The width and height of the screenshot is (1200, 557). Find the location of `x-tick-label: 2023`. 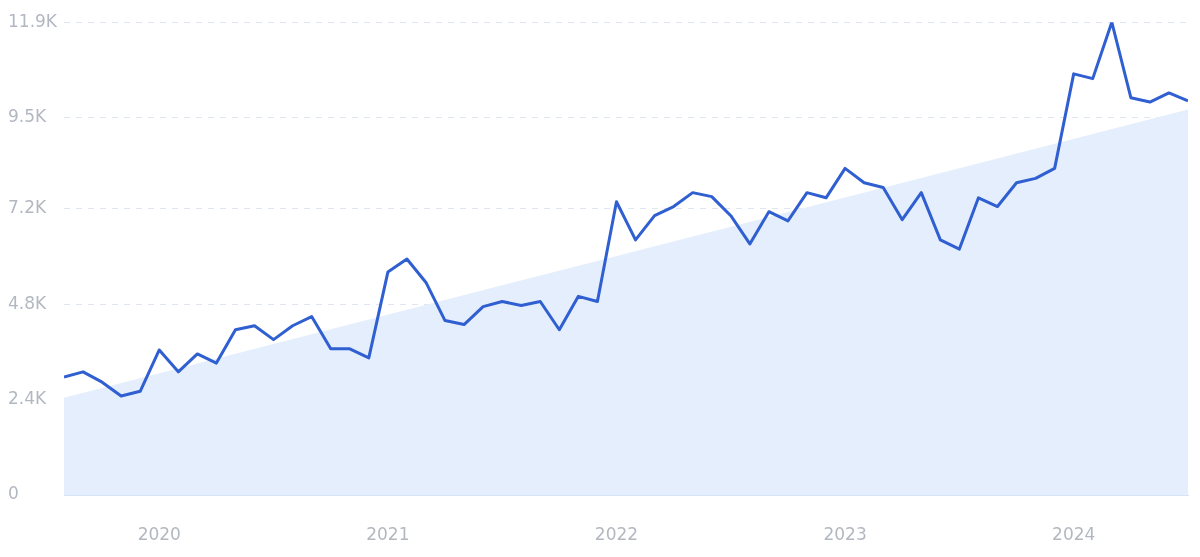

x-tick-label: 2023 is located at coordinates (845, 533).